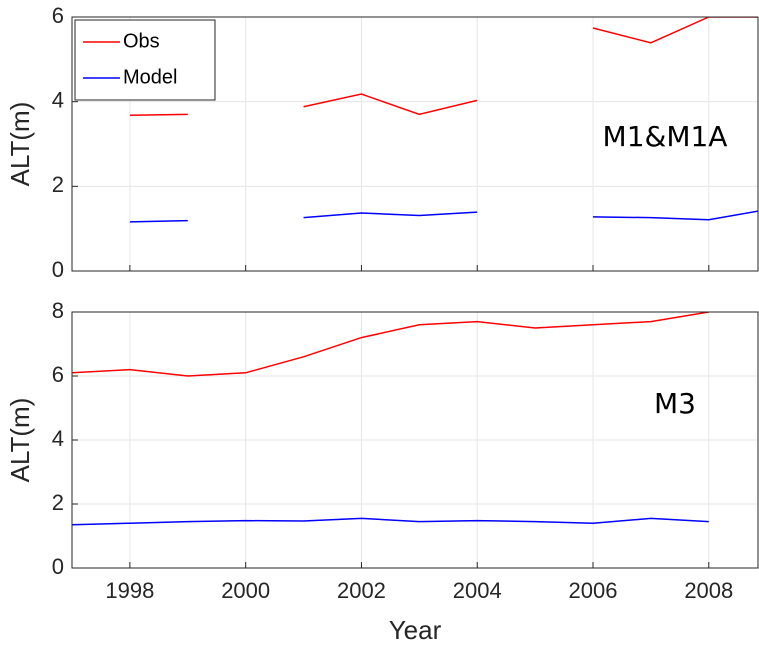  I want to click on legend-label: Obs, so click(141, 41).